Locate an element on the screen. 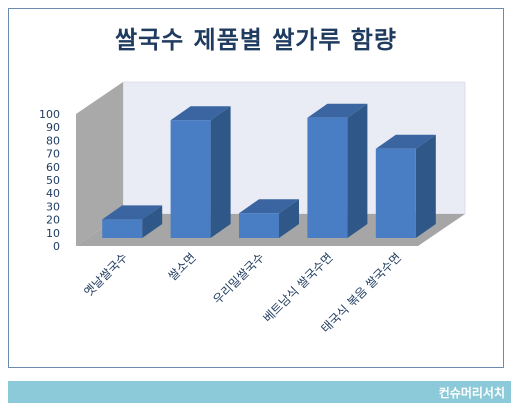 The width and height of the screenshot is (514, 411). y-tick-label: 70 is located at coordinates (53, 154).